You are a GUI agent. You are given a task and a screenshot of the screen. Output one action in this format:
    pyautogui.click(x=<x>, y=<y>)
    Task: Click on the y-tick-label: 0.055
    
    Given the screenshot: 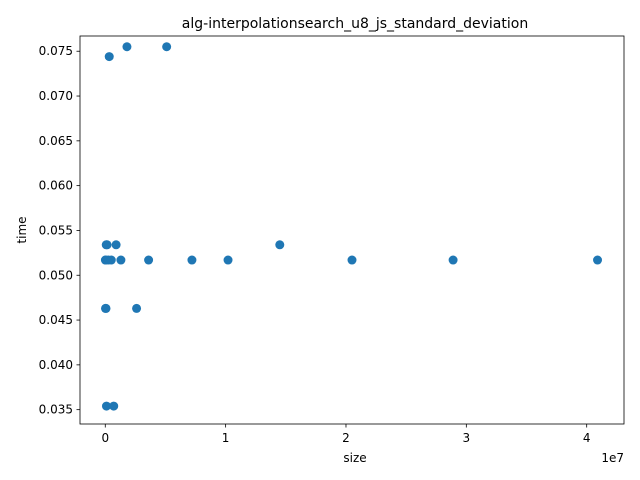 What is the action you would take?
    pyautogui.click(x=56, y=230)
    